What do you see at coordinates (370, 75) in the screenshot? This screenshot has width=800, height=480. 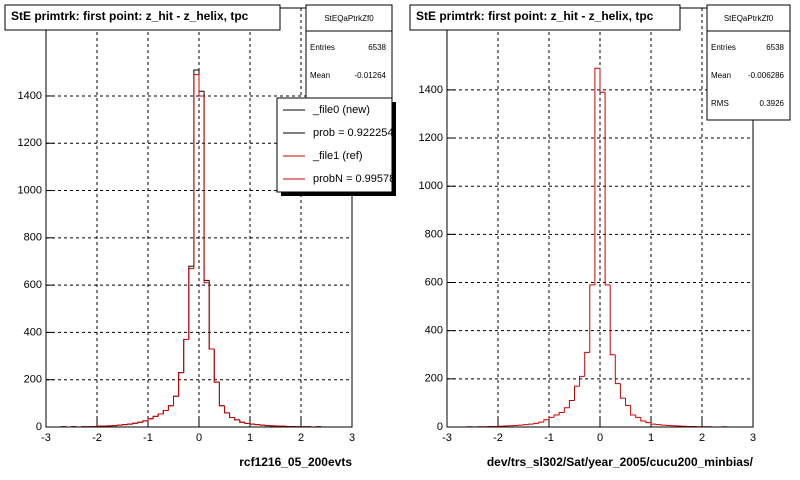 I see `stats-value: -0.01264` at bounding box center [370, 75].